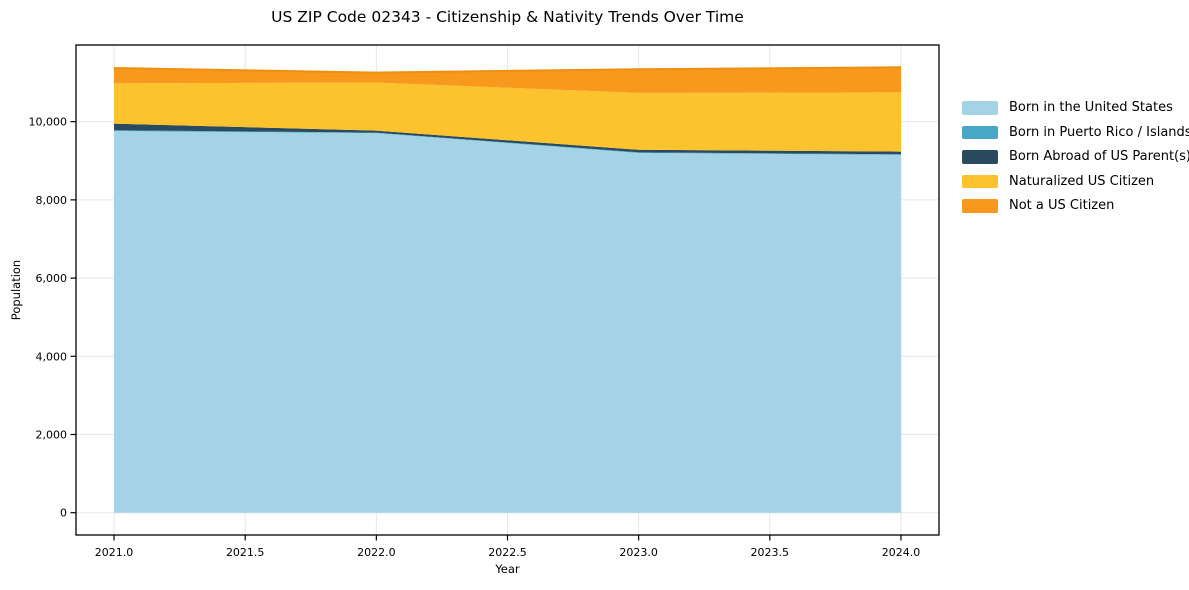 This screenshot has height=590, width=1189. Describe the element at coordinates (245, 552) in the screenshot. I see `x-tick-label: 2021.5` at that location.